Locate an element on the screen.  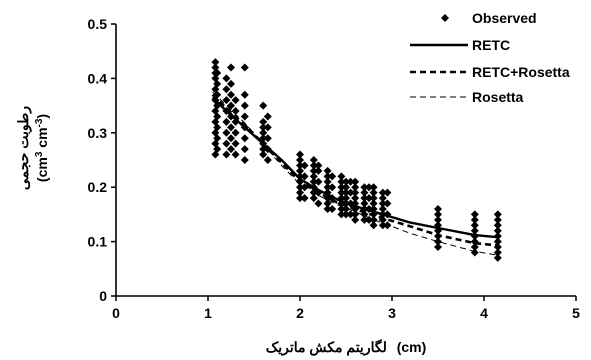
y-tick-label: 0.4 is located at coordinates (98, 78).